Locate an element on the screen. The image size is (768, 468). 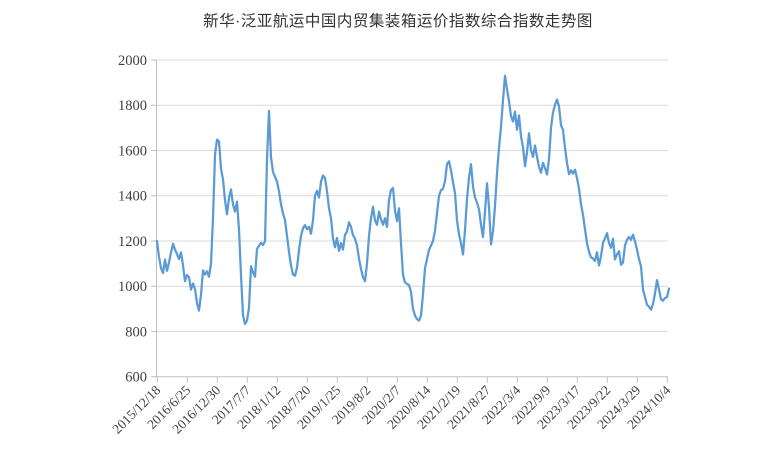
y-tick-label: 1800 is located at coordinates (132, 106).